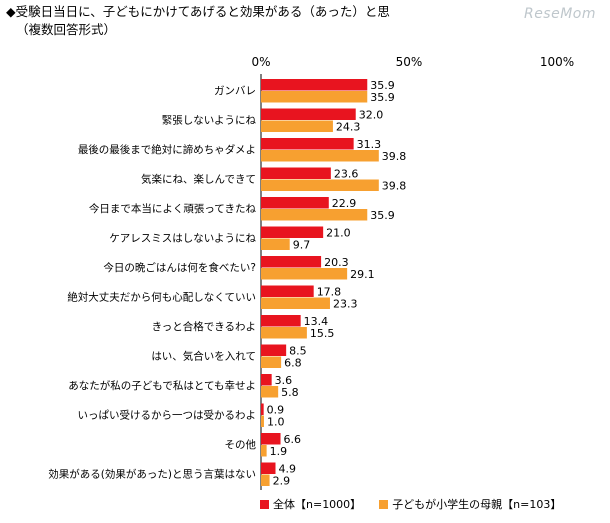 The height and width of the screenshot is (523, 610). What do you see at coordinates (290, 392) in the screenshot?
I see `data-label-mothers: 5.8` at bounding box center [290, 392].